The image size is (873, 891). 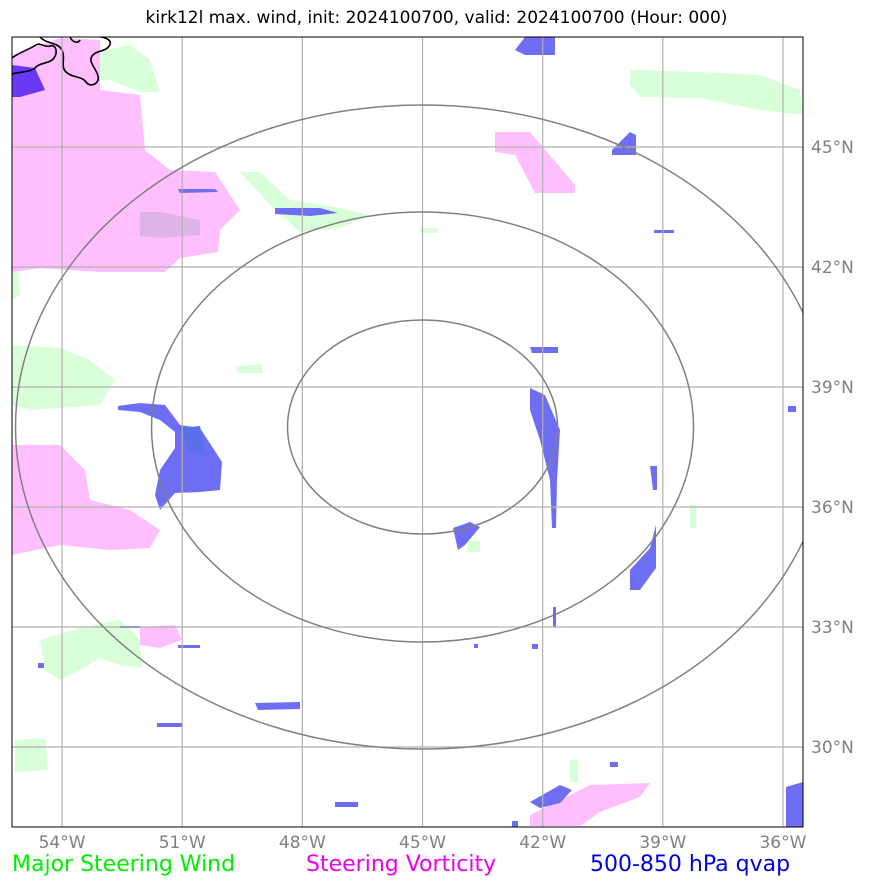 What do you see at coordinates (170, 225) in the screenshot?
I see `overlap-patch` at bounding box center [170, 225].